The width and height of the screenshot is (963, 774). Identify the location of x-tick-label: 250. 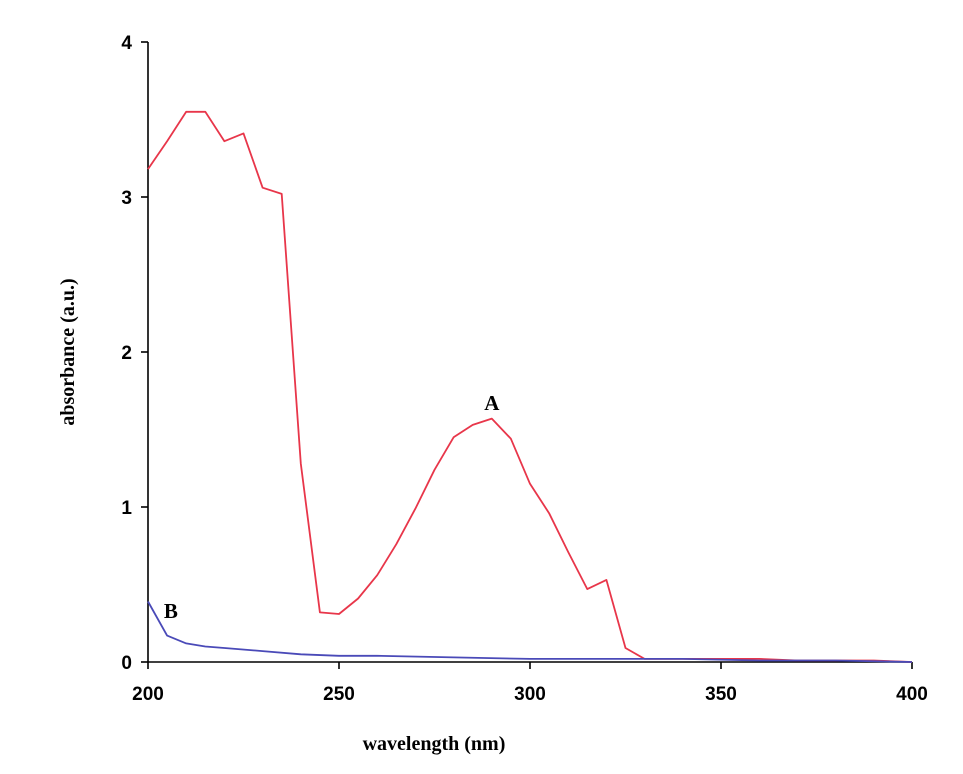
(339, 694).